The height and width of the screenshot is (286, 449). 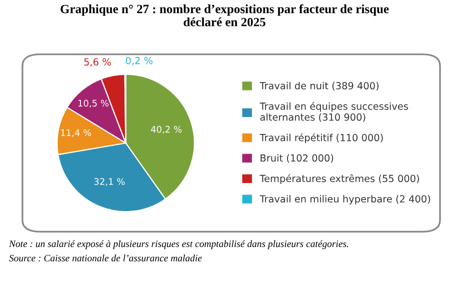 What do you see at coordinates (105, 258) in the screenshot?
I see `source-note: Source : Caisse nationale de l’assurance maladie` at bounding box center [105, 258].